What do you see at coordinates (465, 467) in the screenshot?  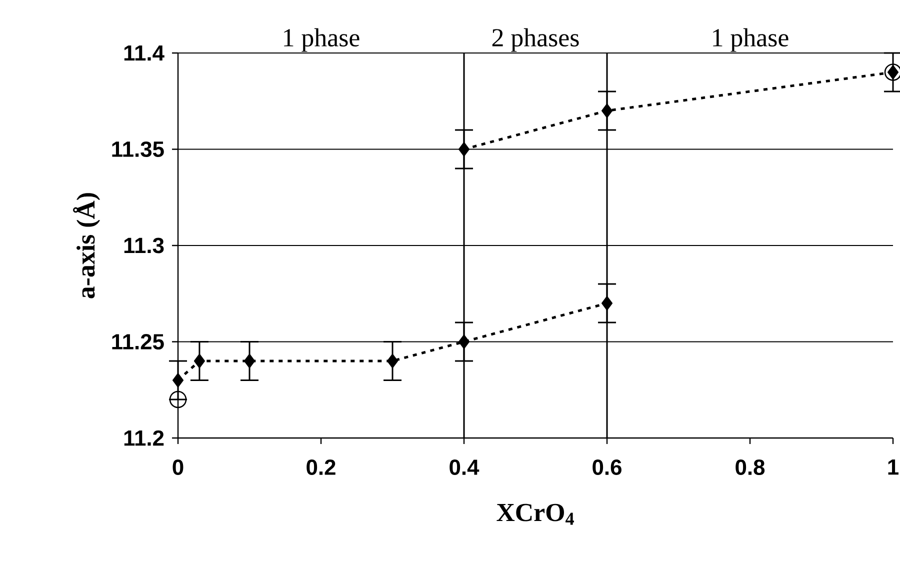 I see `x-tick-label: 0.4` at bounding box center [465, 467].